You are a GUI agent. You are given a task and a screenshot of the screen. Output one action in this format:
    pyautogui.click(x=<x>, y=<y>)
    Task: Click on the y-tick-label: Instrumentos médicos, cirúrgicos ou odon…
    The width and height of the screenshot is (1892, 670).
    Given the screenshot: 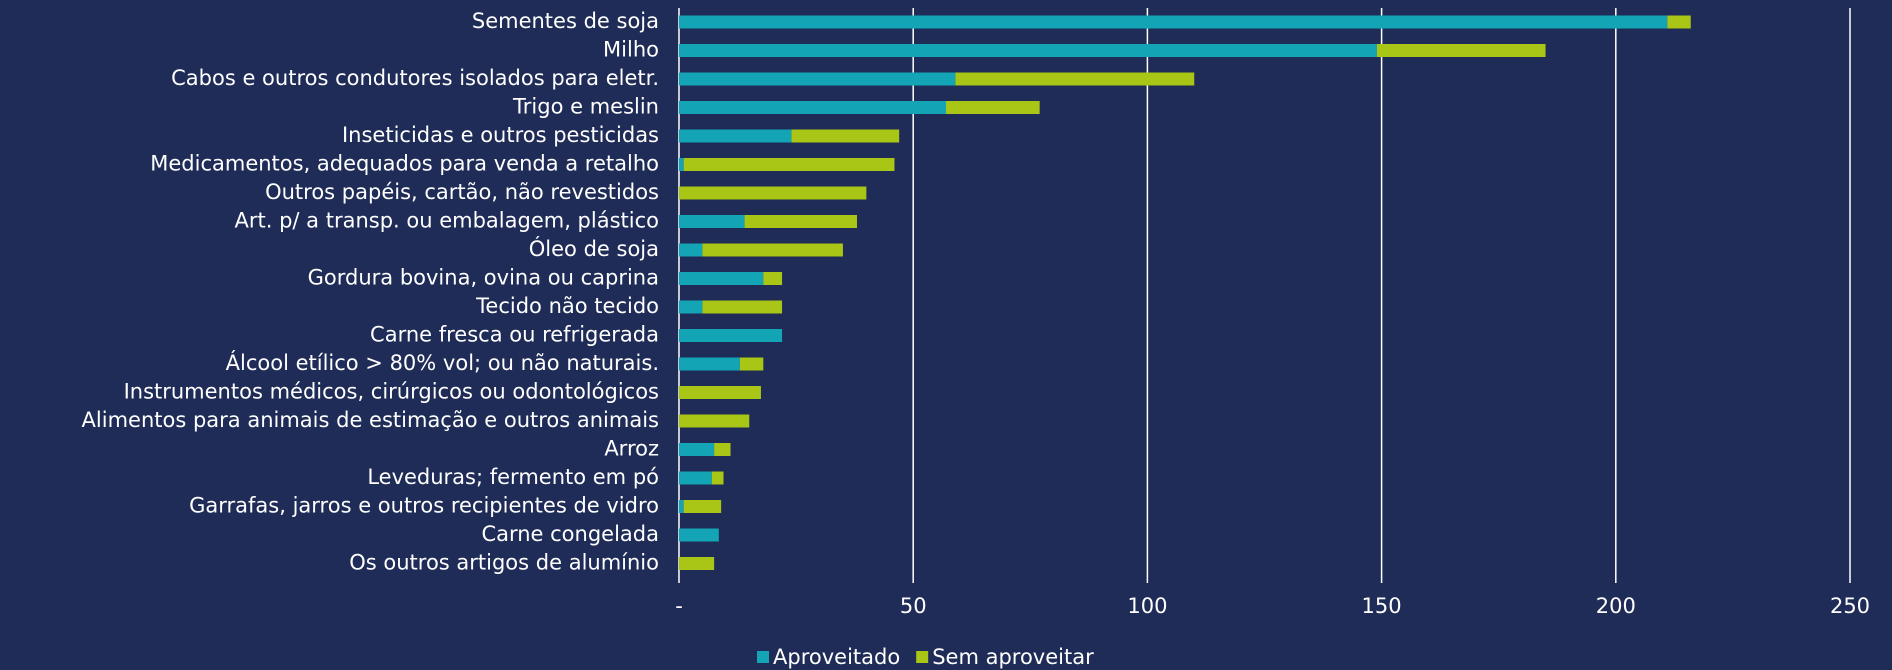 What is the action you would take?
    pyautogui.click(x=391, y=392)
    